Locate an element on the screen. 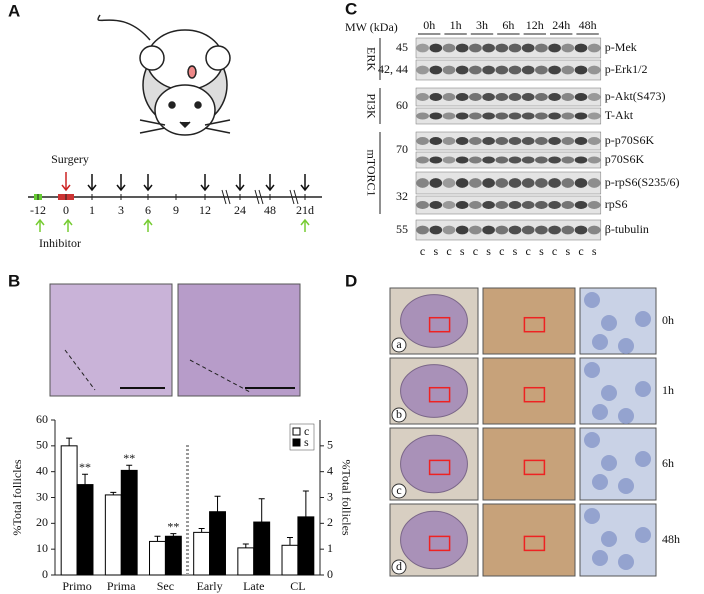  y-tick-label: 10 is located at coordinates (42, 548).